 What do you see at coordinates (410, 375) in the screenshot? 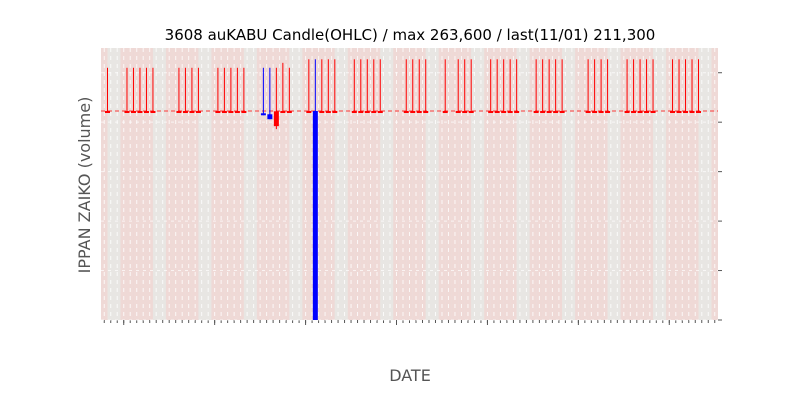
I see `x-axis-label: DATE` at bounding box center [410, 375].